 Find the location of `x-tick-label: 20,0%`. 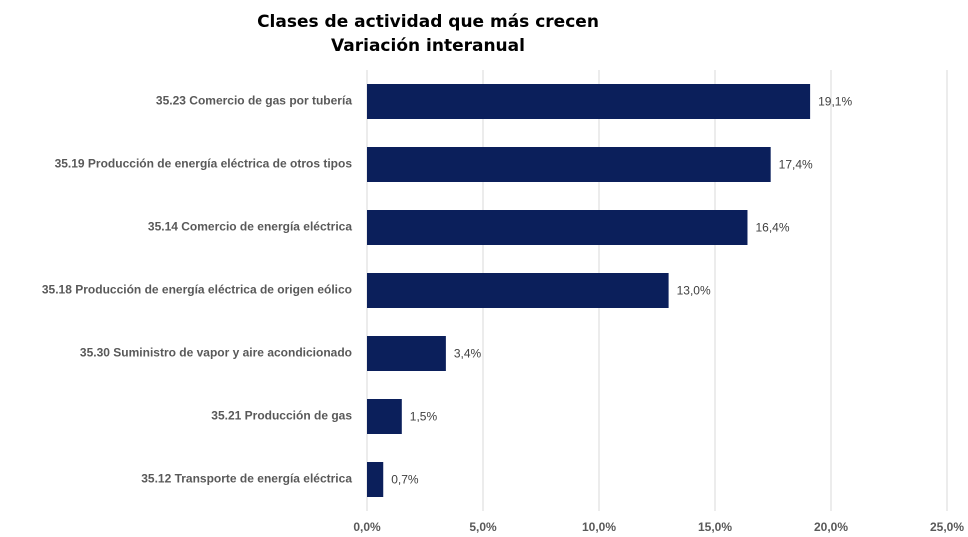

x-tick-label: 20,0% is located at coordinates (831, 527).